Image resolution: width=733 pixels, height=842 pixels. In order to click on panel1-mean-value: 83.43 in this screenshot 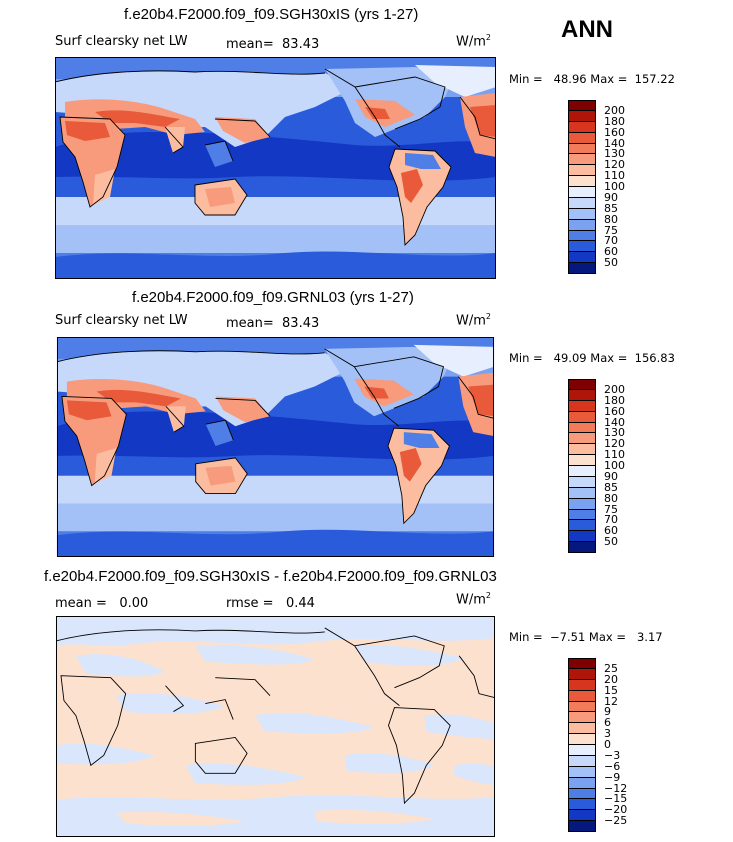, I will do `click(301, 44)`.